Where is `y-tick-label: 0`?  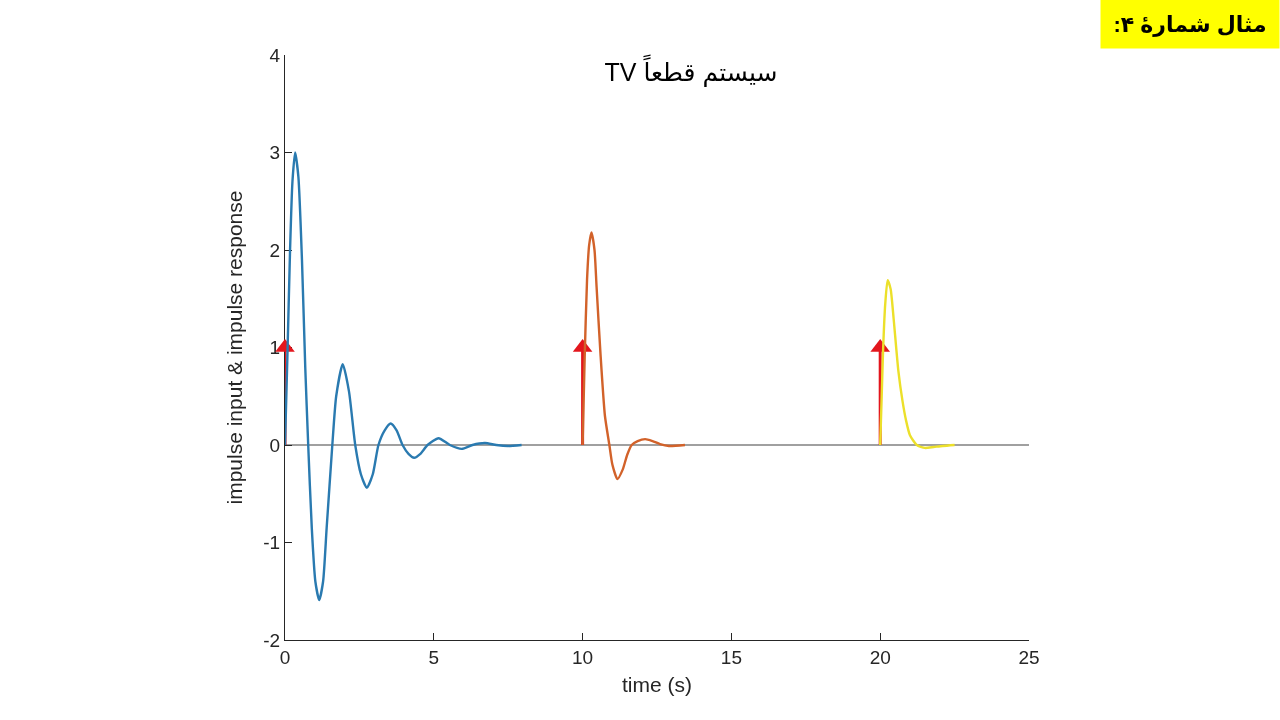
y-tick-label: 0 is located at coordinates (275, 445).